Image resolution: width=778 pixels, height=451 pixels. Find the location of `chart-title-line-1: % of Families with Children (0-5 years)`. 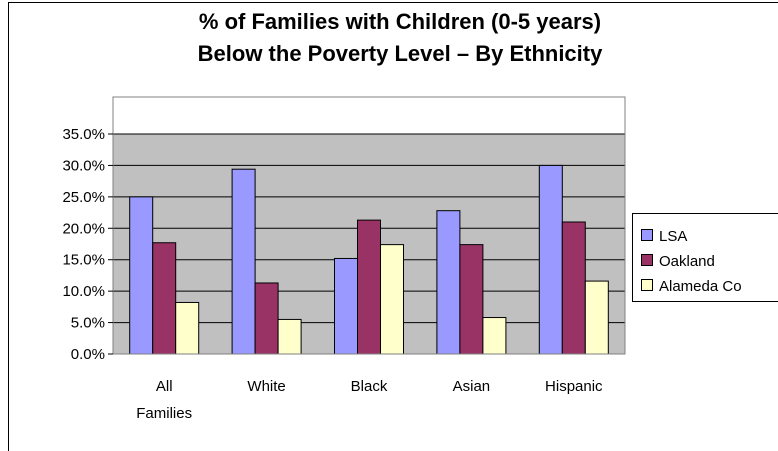

chart-title-line-1: % of Families with Children (0-5 years) is located at coordinates (400, 21).